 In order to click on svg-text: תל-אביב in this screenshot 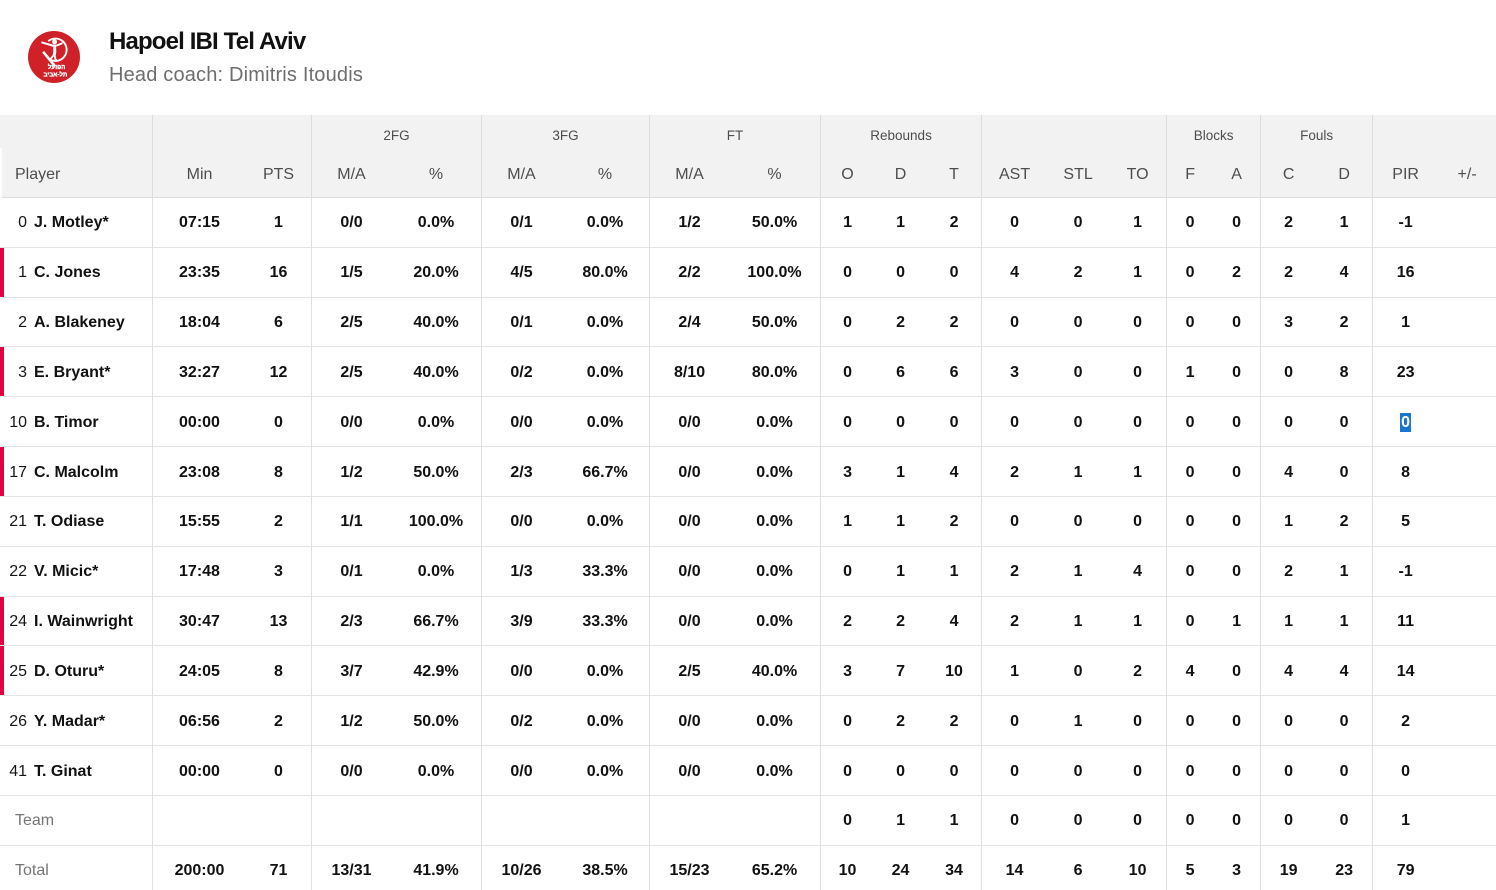, I will do `click(55, 74)`.